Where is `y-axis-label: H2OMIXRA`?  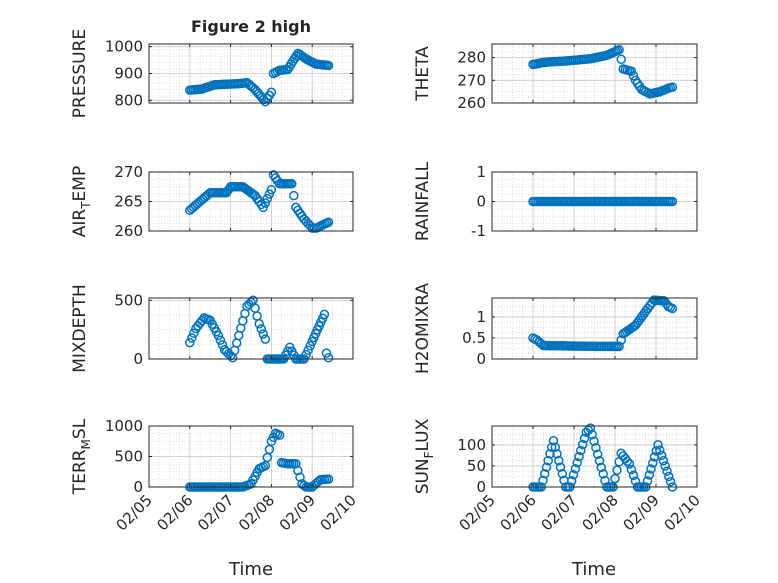 y-axis-label: H2OMIXRA is located at coordinates (423, 328).